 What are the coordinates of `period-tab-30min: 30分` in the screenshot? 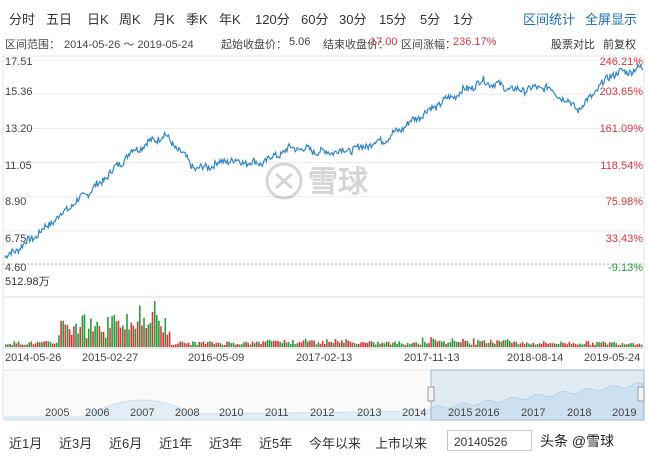 It's located at (353, 19).